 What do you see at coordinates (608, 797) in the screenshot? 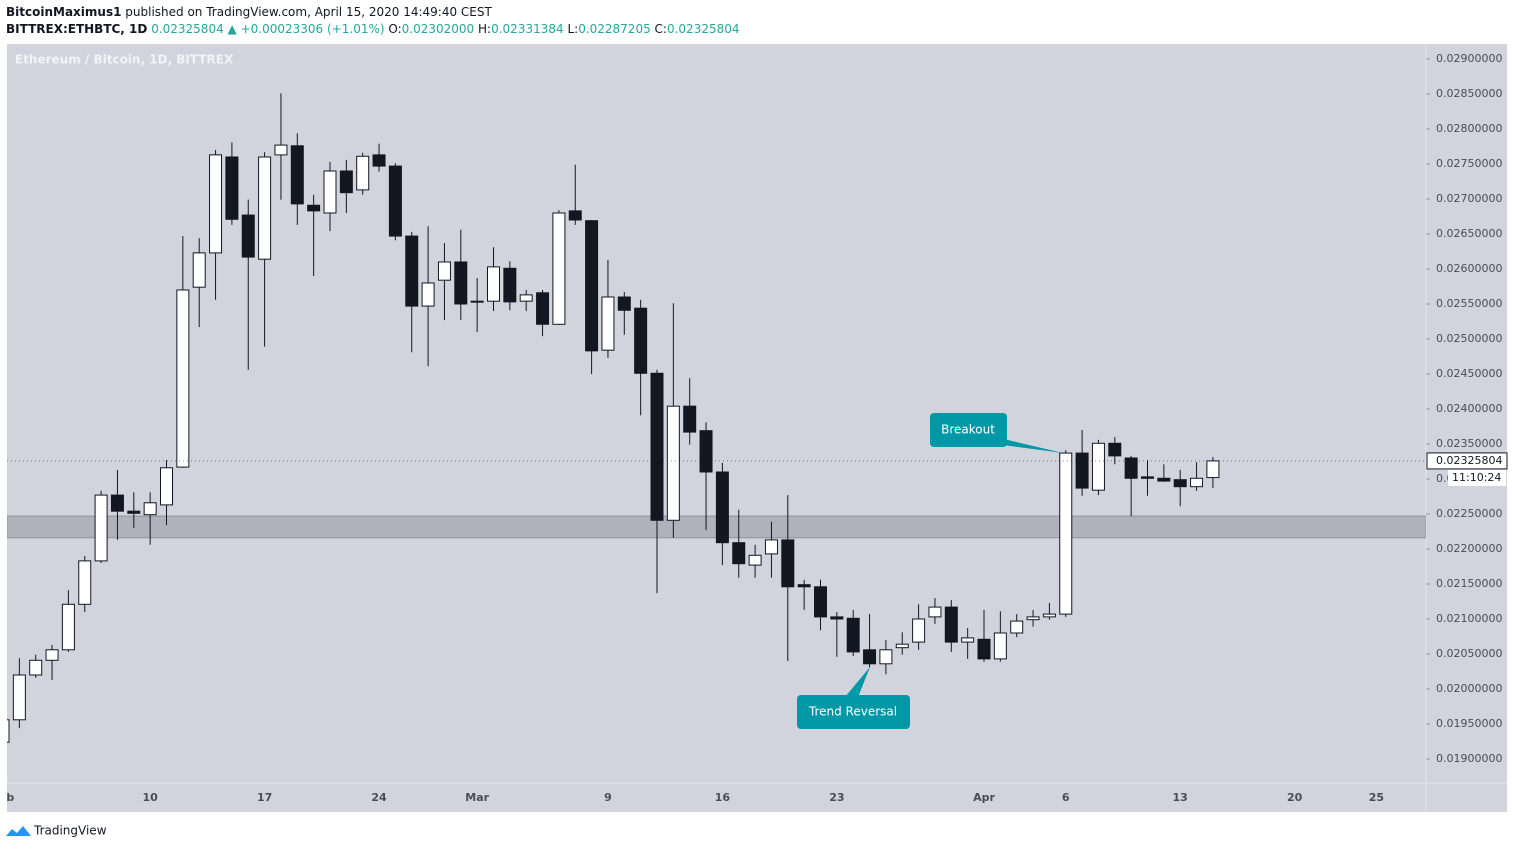
I see `x-tick-label: 9` at bounding box center [608, 797].